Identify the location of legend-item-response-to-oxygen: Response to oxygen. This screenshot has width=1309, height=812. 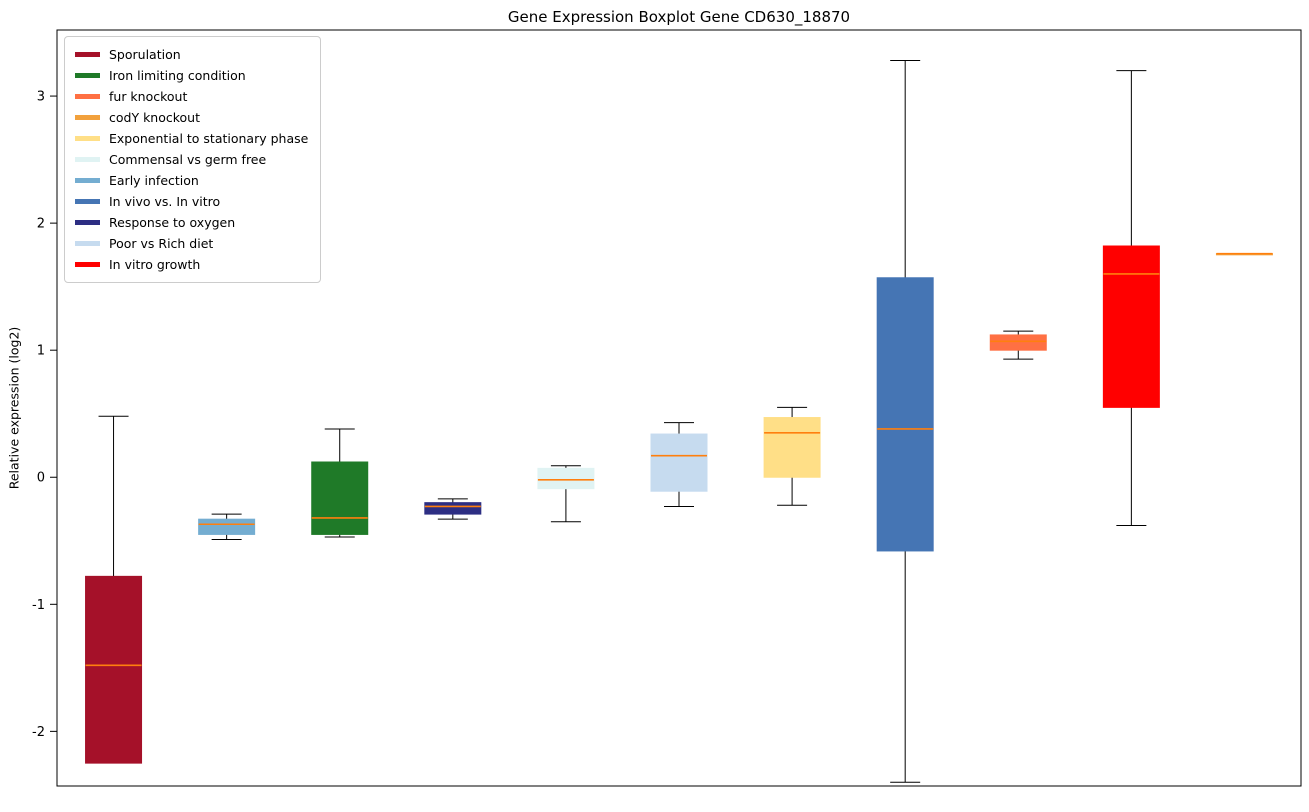
(191, 222).